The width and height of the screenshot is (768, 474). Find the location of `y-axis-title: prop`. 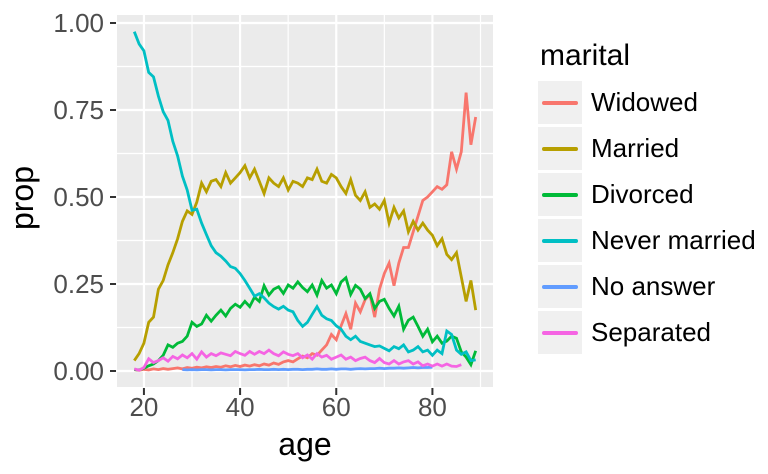

y-axis-title: prop is located at coordinates (22, 198).